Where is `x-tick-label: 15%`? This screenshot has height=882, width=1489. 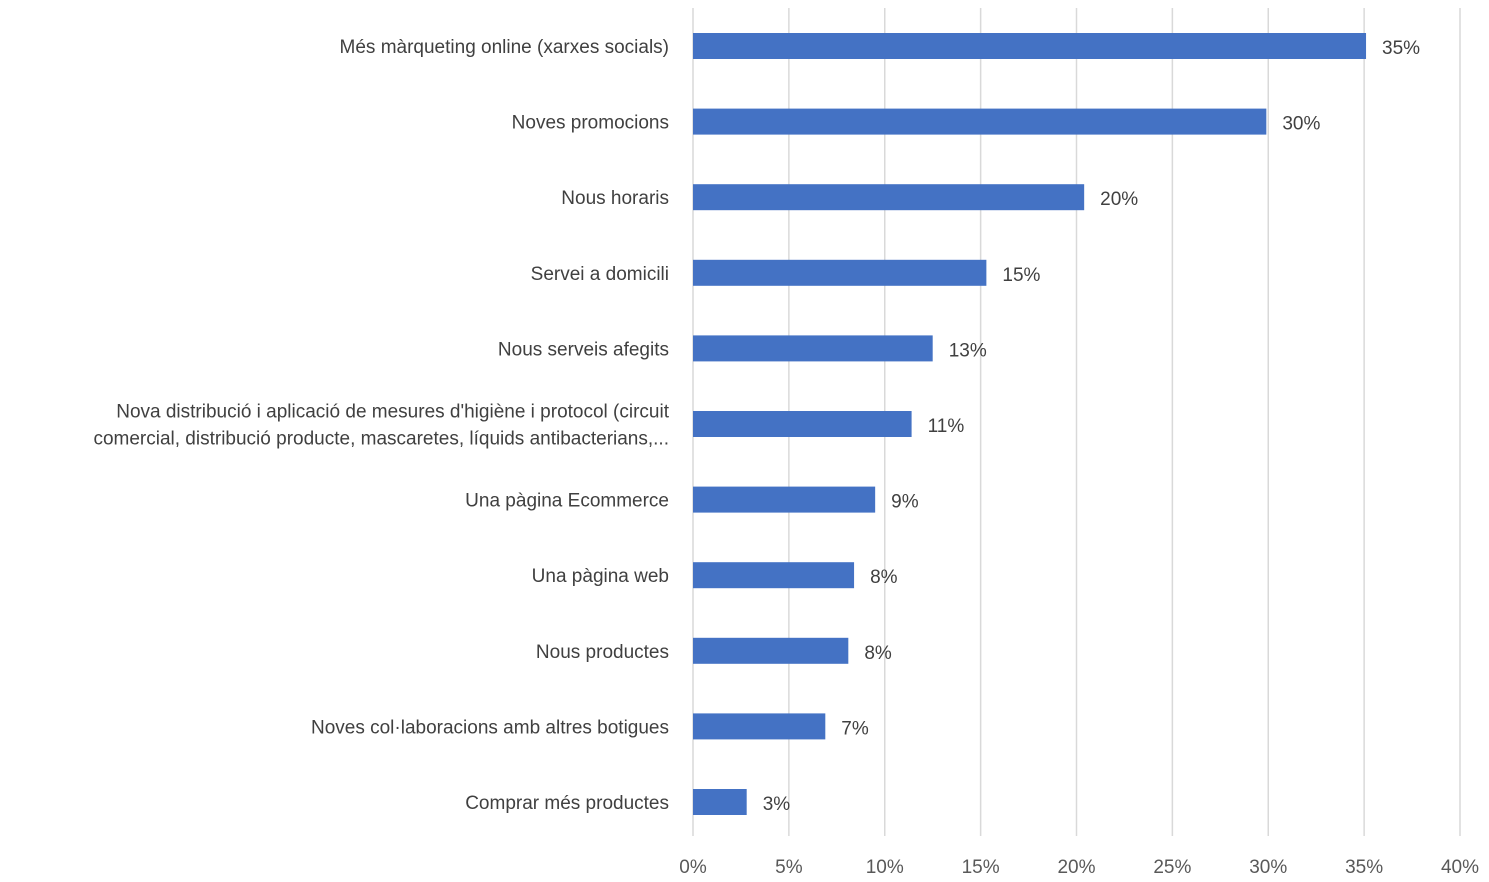
x-tick-label: 15% is located at coordinates (981, 867).